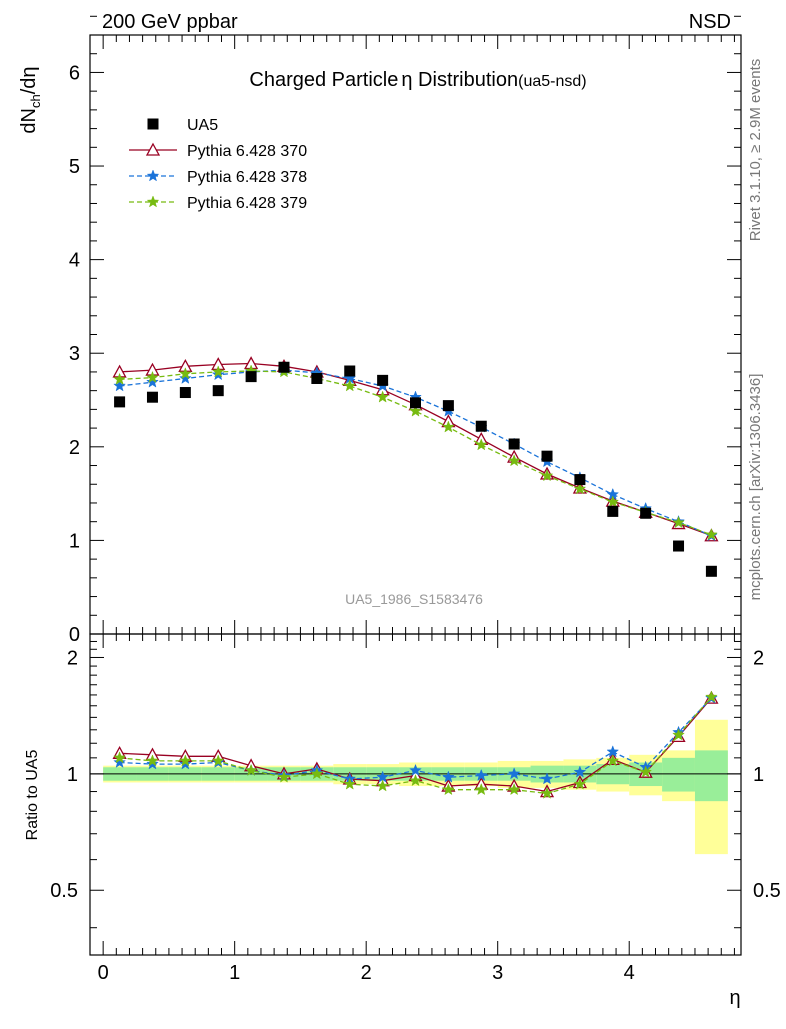 The image size is (786, 1029). I want to click on chart-title-main: Charged Particle, so click(323, 80).